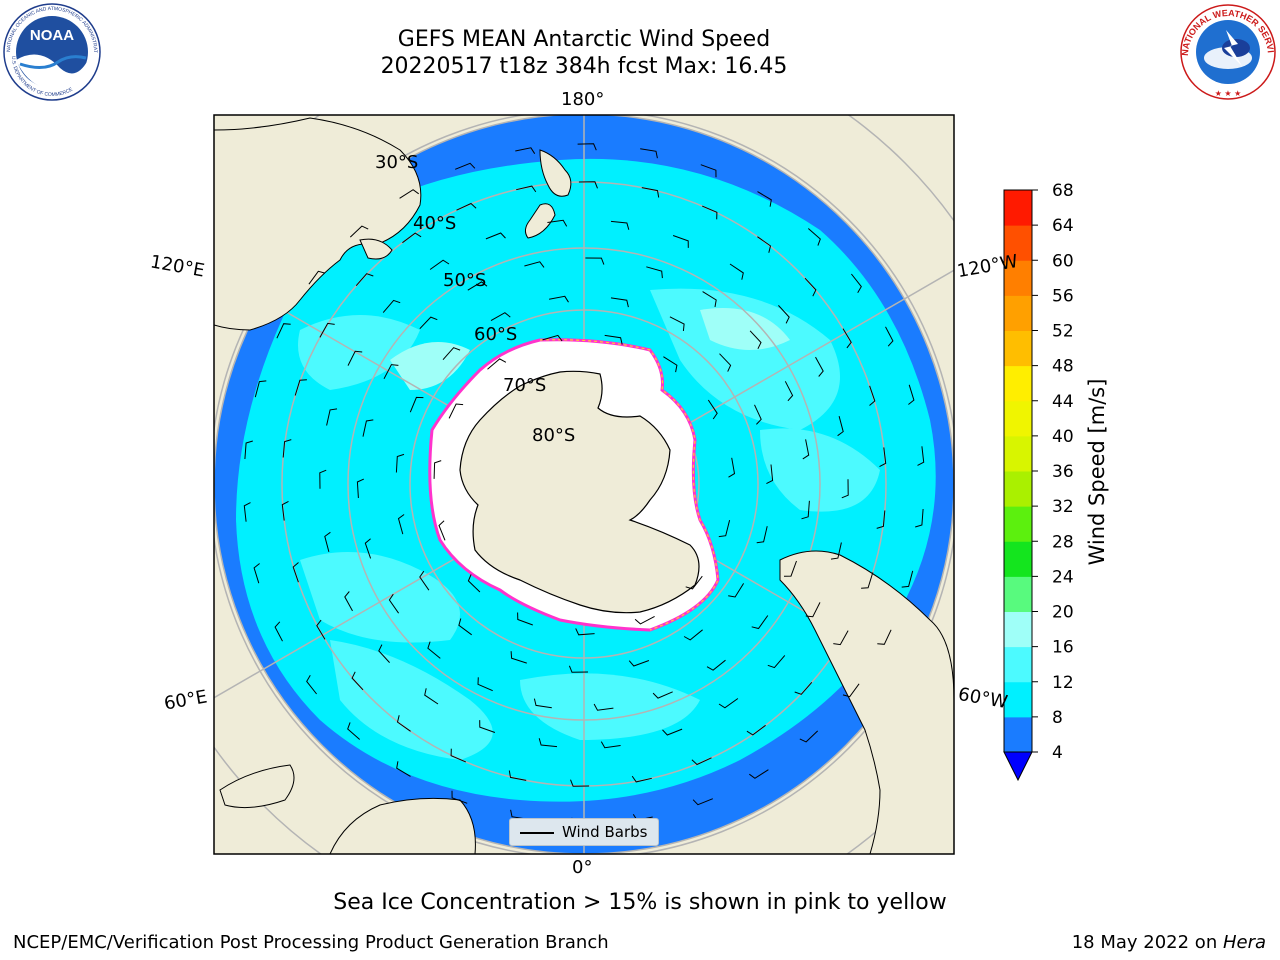  I want to click on colorbar-tick-label: 60, so click(1063, 261).